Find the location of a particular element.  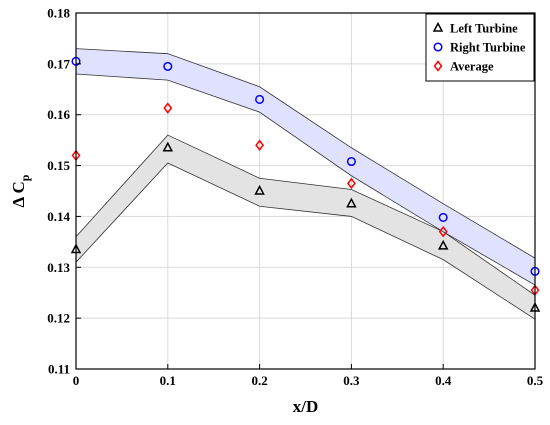

svg-text: Δ Cp is located at coordinates (20, 190).